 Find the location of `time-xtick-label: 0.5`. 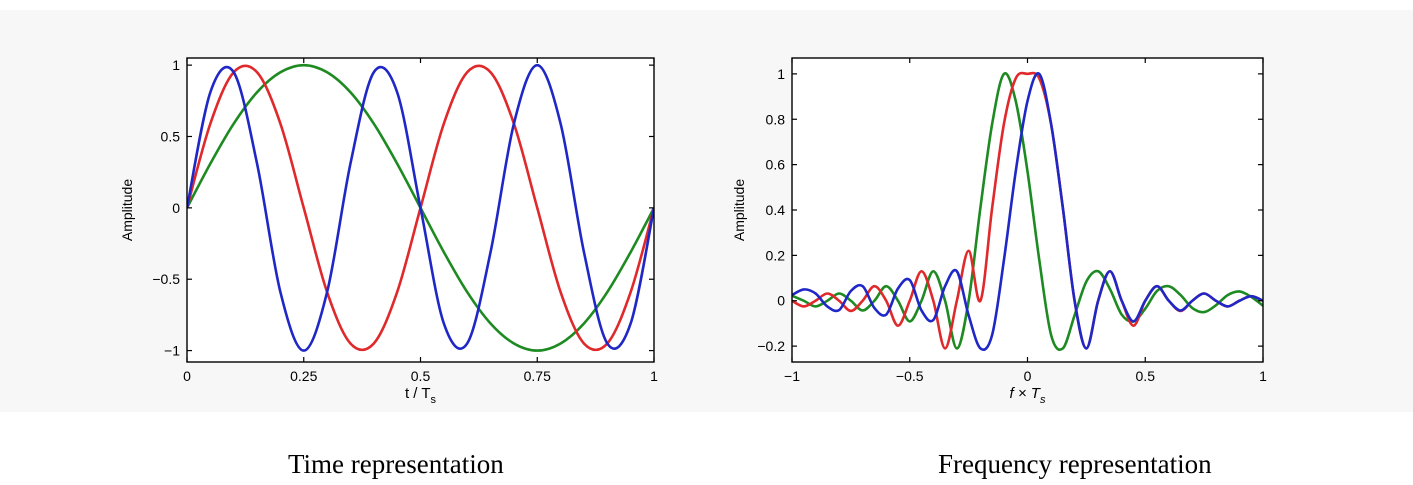

time-xtick-label: 0.5 is located at coordinates (421, 376).